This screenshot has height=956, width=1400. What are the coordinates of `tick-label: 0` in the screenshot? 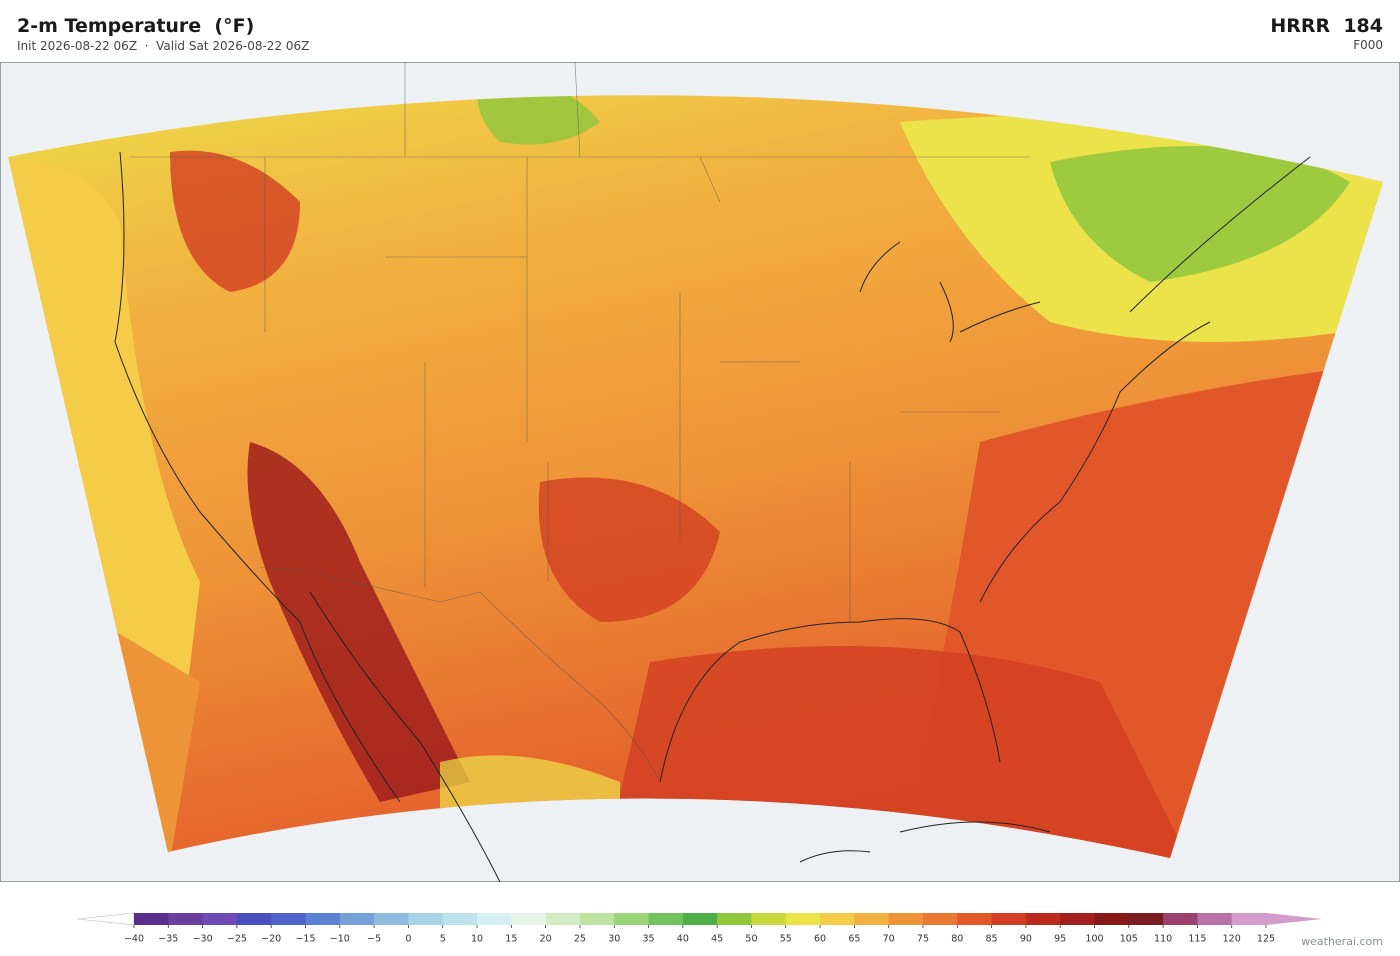 It's located at (408, 939).